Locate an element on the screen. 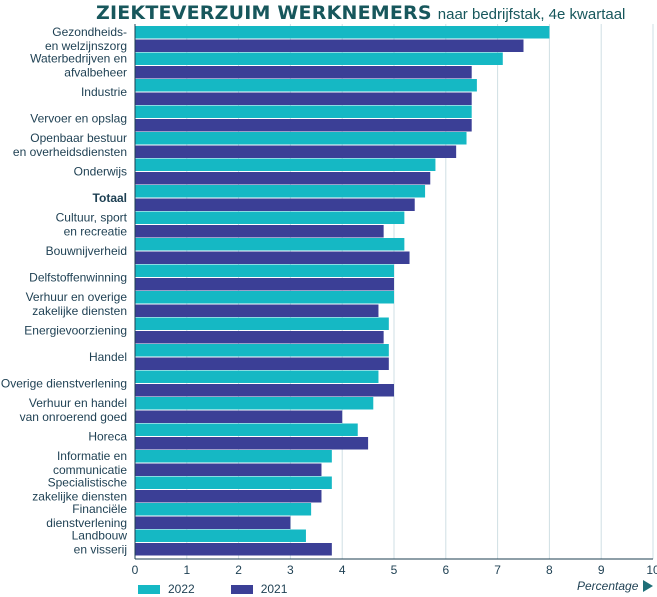  legend-label: 2022 is located at coordinates (181, 589).